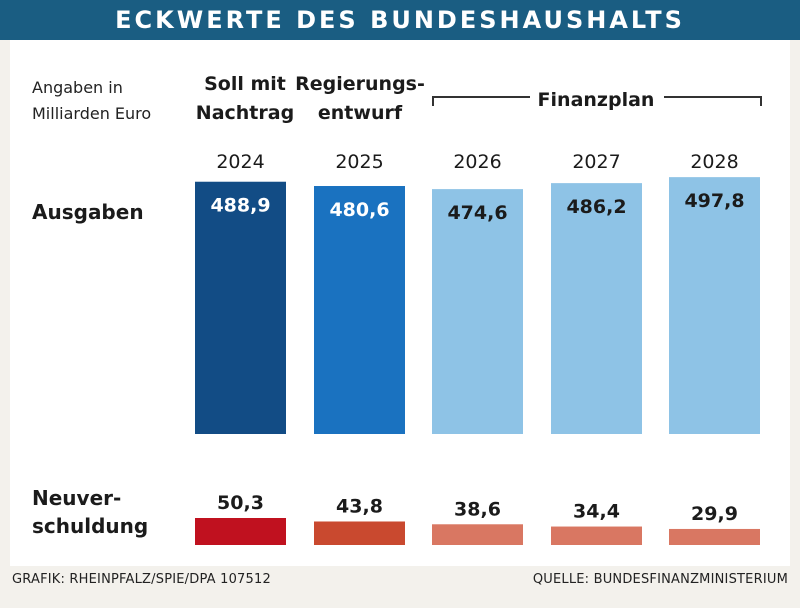 Image resolution: width=800 pixels, height=608 pixels. Describe the element at coordinates (77, 87) in the screenshot. I see `unit-label-line-1: Angaben in` at that location.